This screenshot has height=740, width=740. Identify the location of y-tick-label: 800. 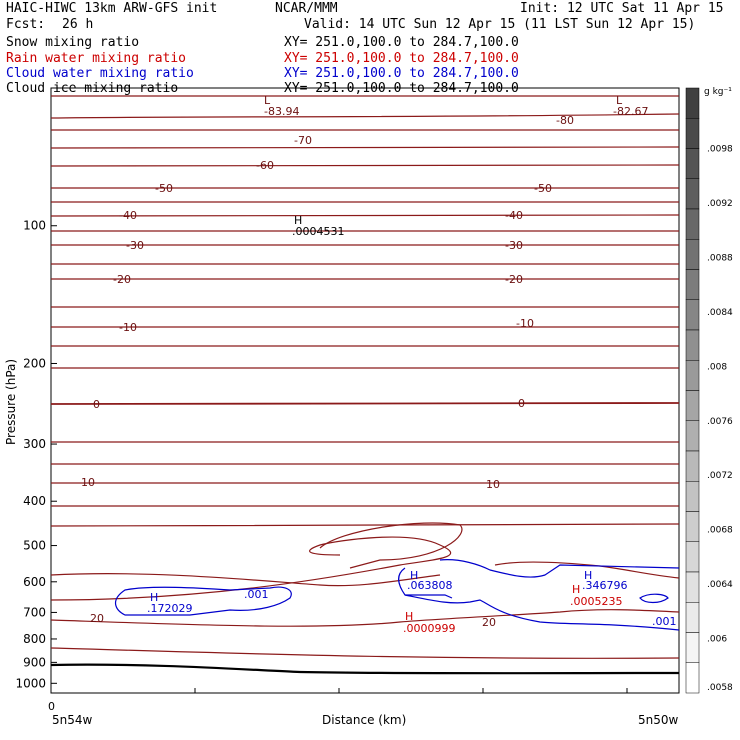
(34, 639).